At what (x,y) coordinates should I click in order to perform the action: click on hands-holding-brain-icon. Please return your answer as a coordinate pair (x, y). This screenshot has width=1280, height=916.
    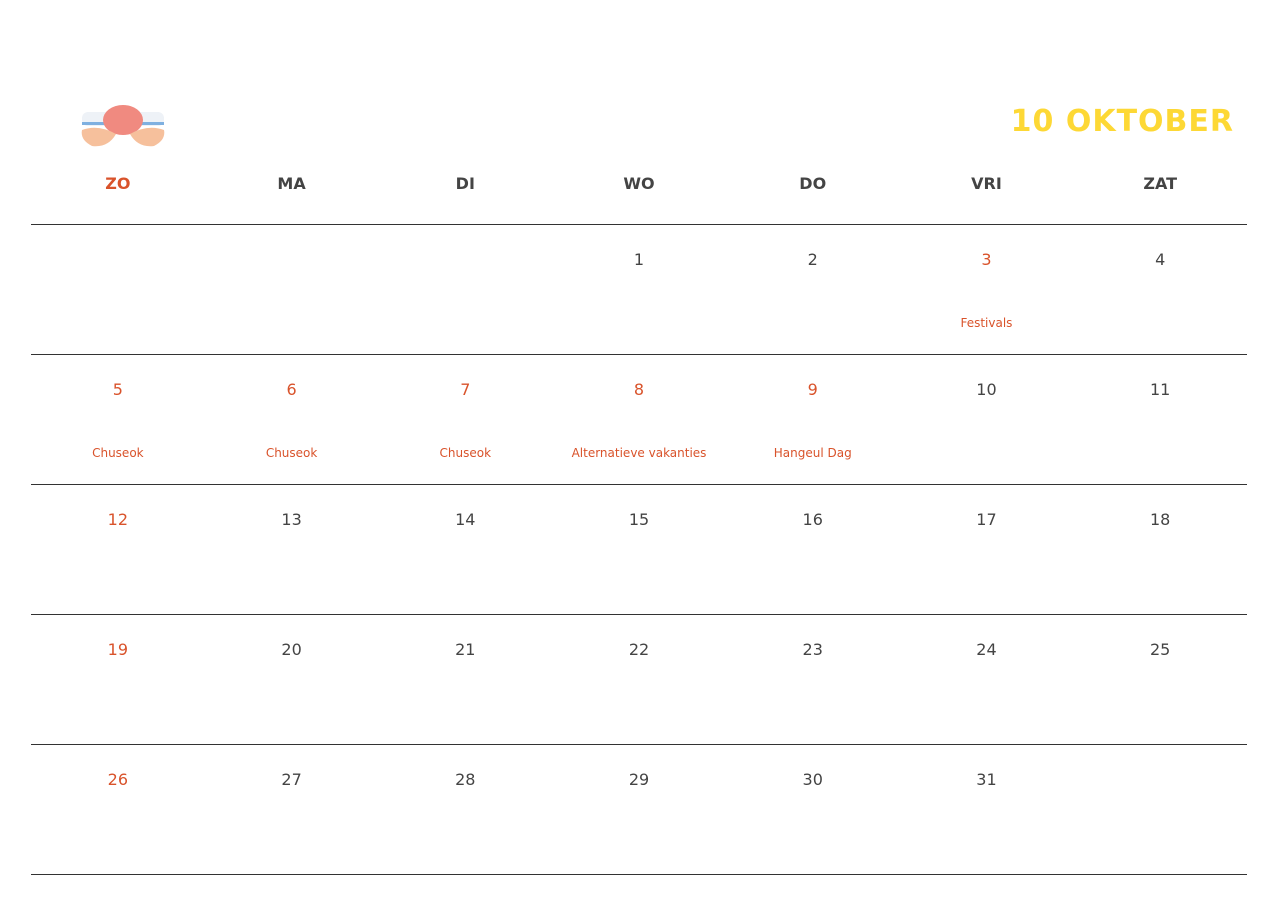
    Looking at the image, I should click on (123, 126).